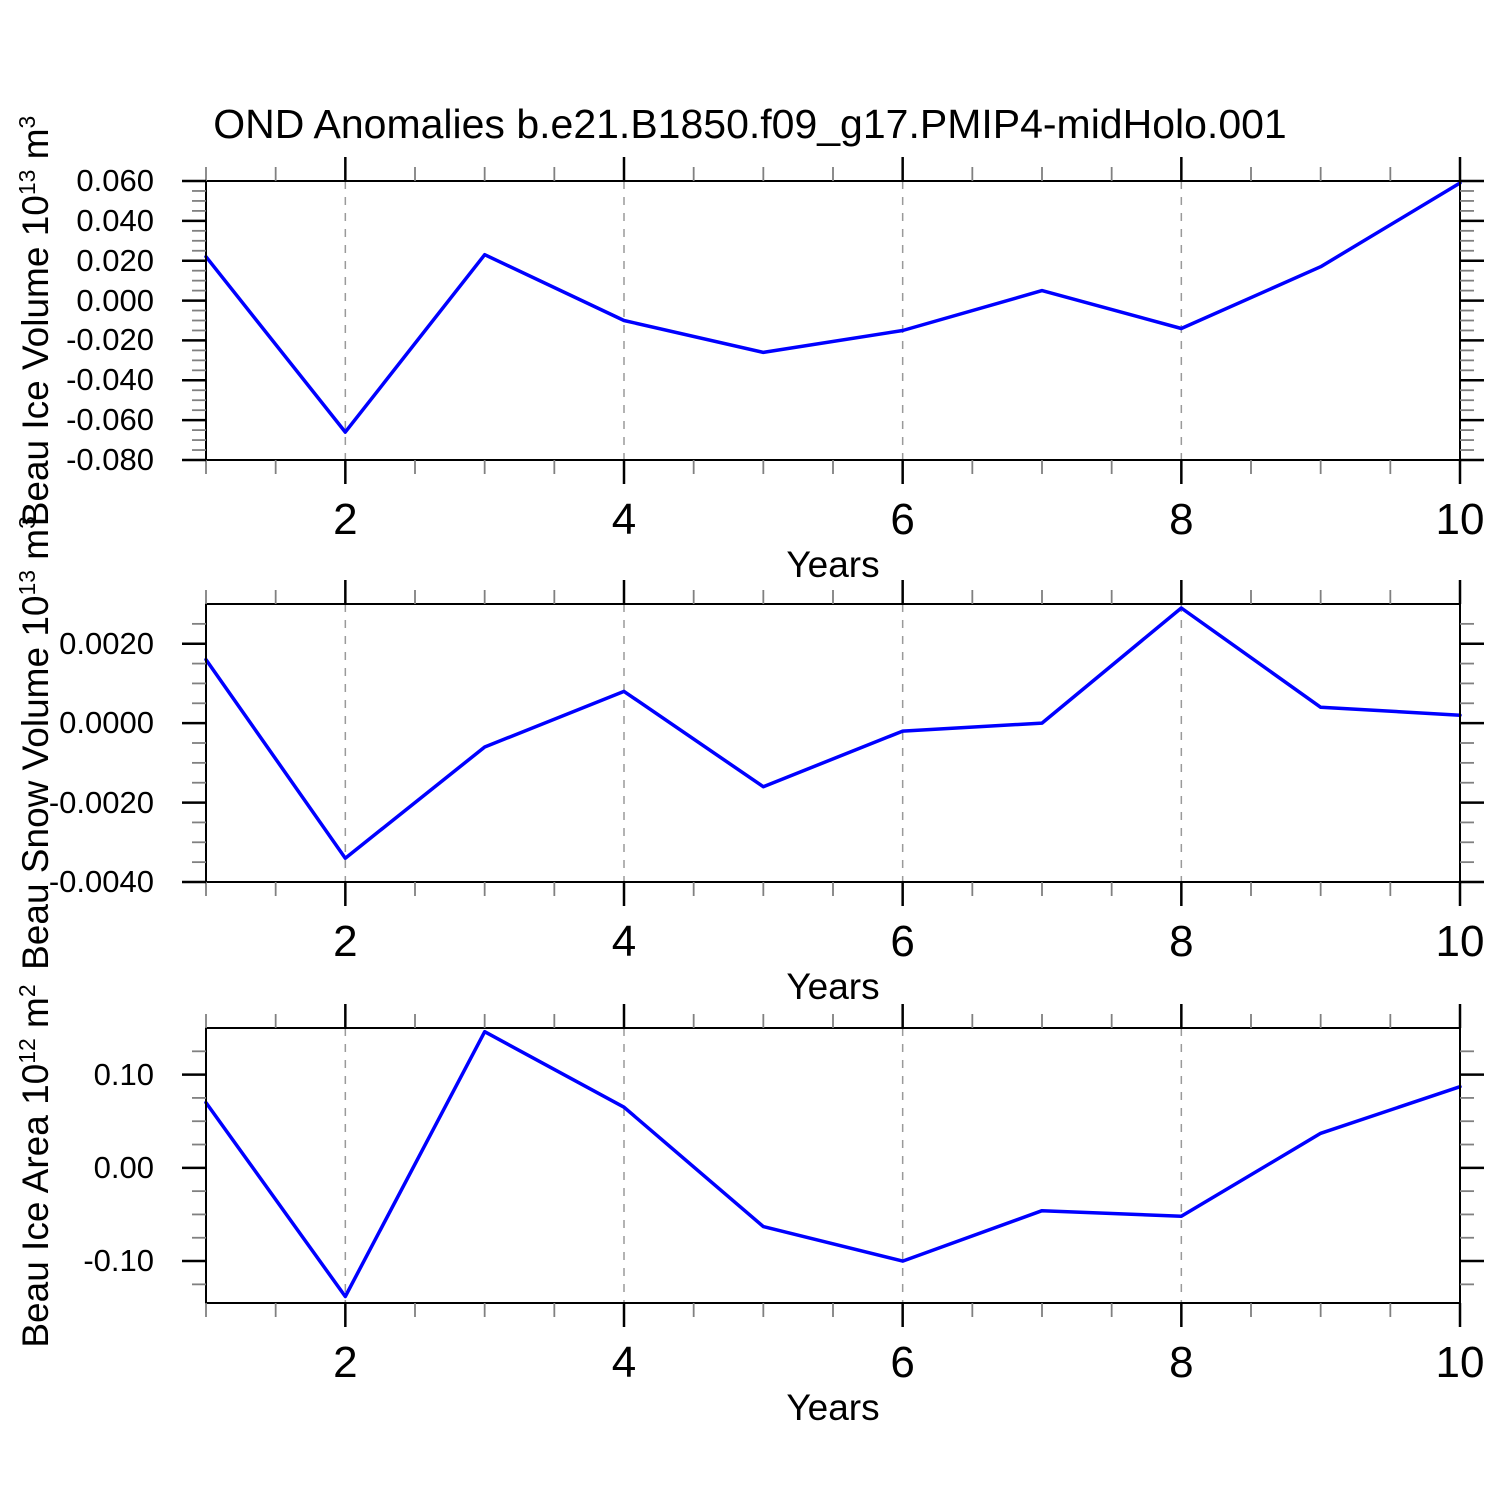 This screenshot has width=1500, height=1500. Describe the element at coordinates (624, 941) in the screenshot. I see `panel-2-xtick-label: 4` at that location.